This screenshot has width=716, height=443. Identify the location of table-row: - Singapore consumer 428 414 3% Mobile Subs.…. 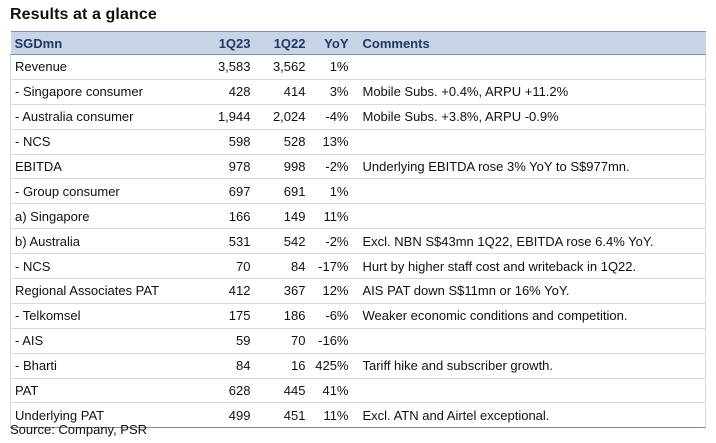
(358, 92).